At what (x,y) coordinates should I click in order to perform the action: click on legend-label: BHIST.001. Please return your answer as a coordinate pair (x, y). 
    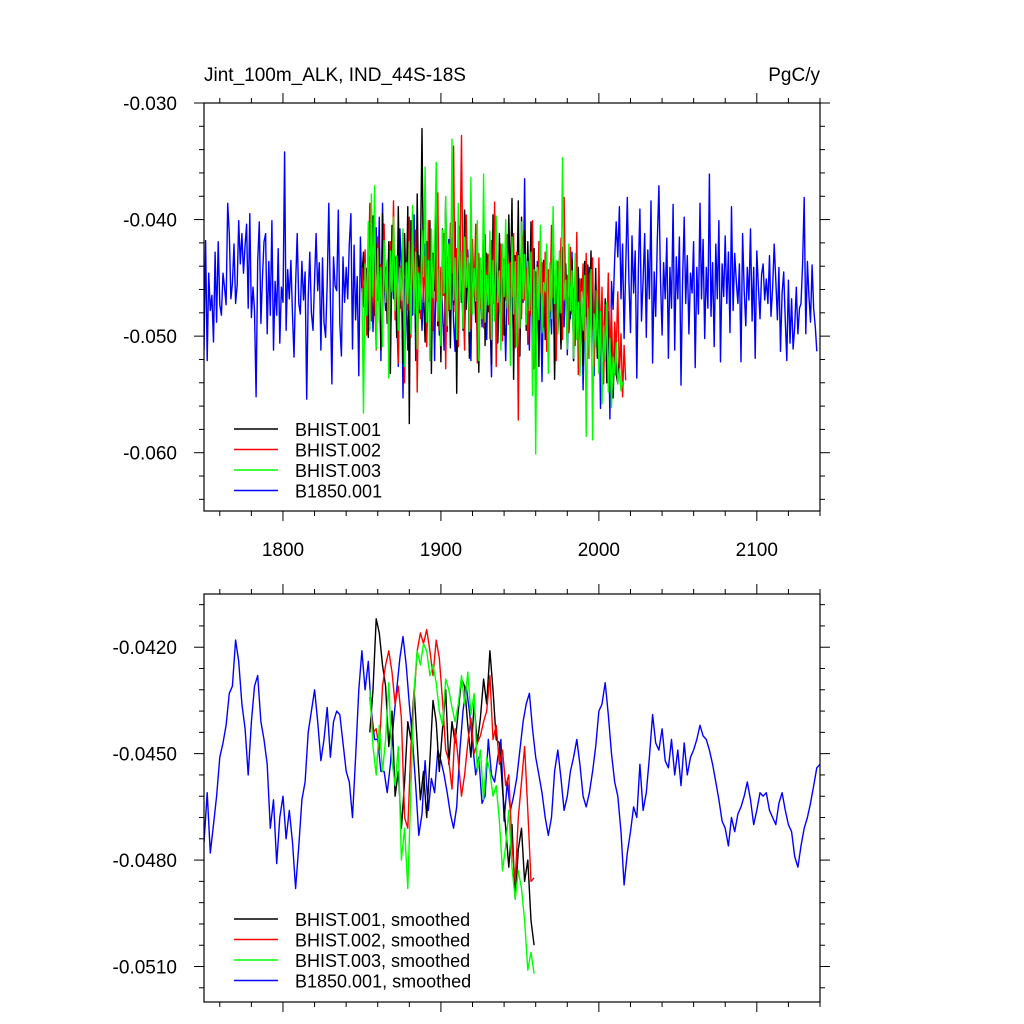
    Looking at the image, I should click on (338, 430).